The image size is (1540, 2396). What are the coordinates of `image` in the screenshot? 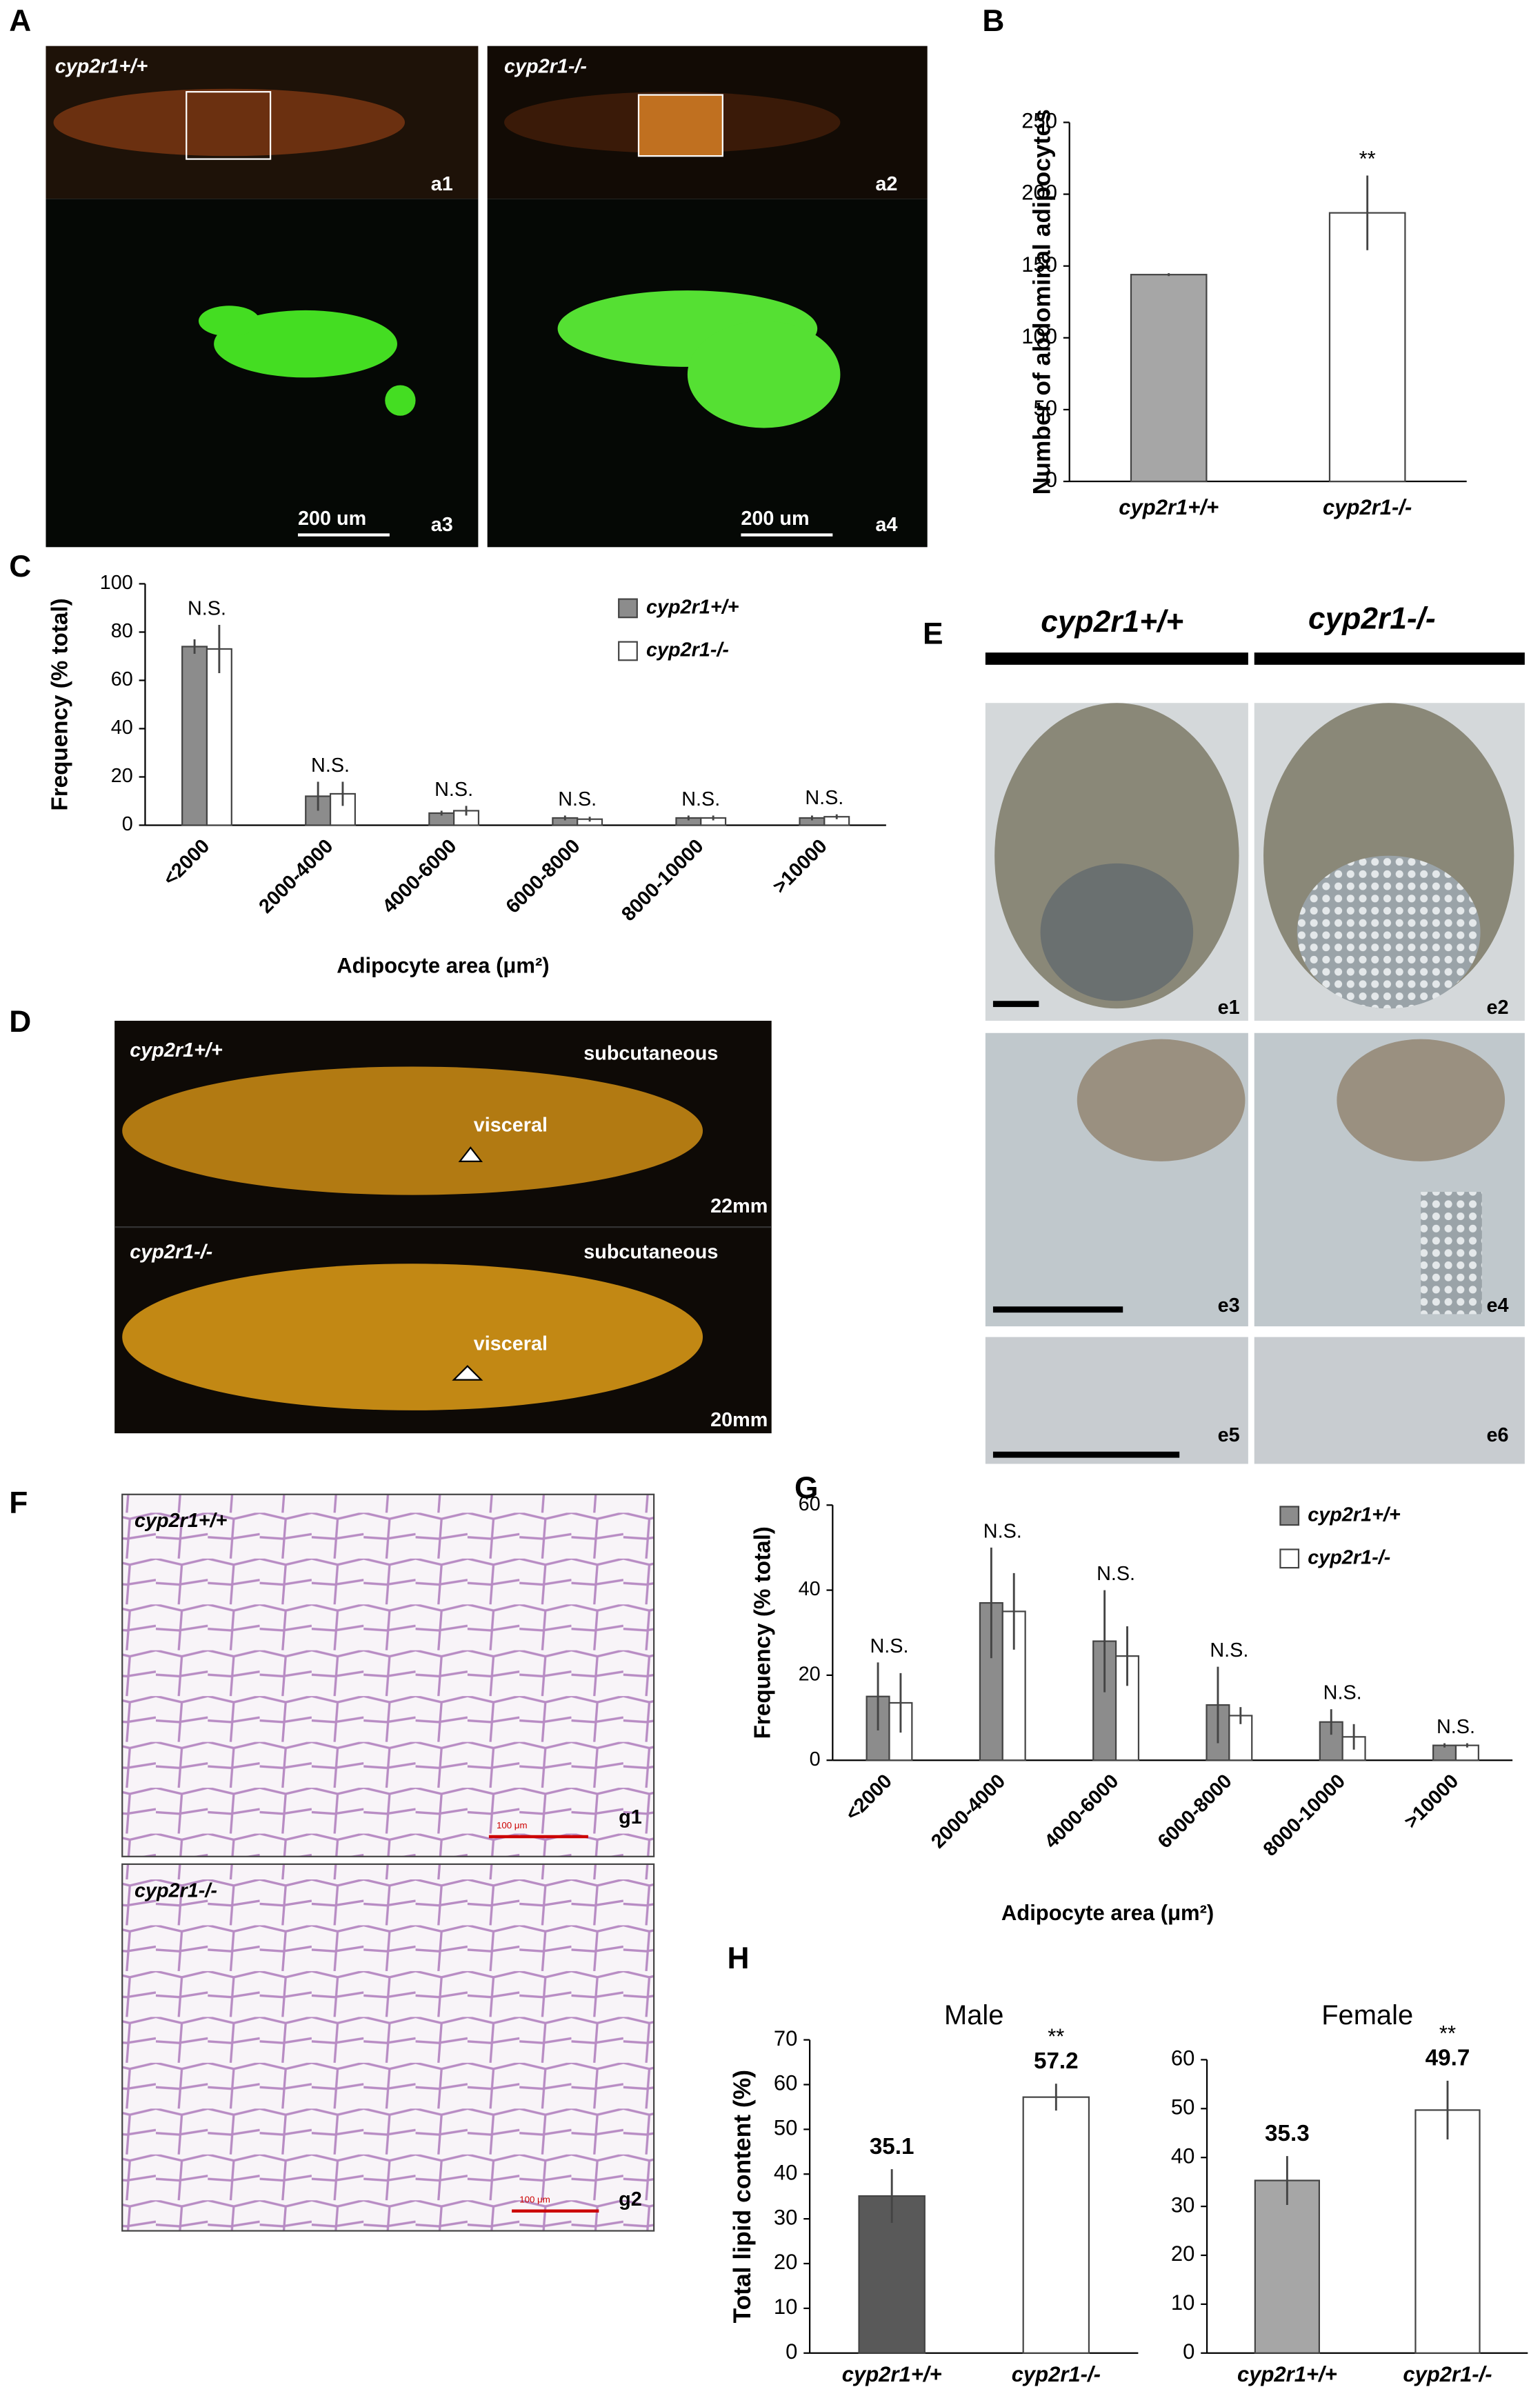 It's located at (388, 1675).